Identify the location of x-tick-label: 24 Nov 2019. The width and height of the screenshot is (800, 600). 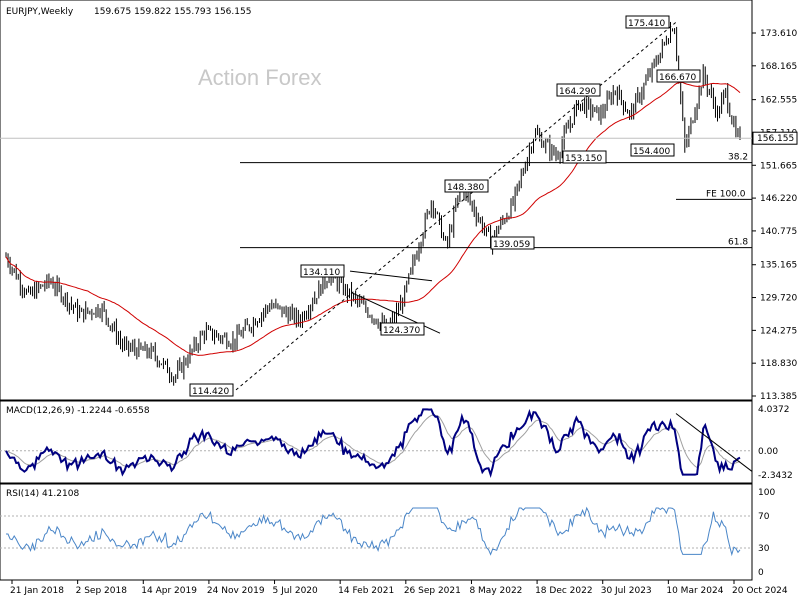
(236, 591).